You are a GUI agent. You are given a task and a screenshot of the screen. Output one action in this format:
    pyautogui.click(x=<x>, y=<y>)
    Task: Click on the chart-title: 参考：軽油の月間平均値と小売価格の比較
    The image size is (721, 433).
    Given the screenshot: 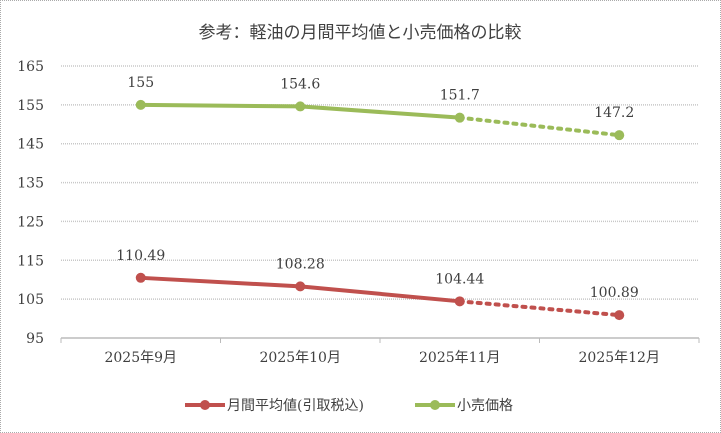 What is the action you would take?
    pyautogui.click(x=360, y=33)
    